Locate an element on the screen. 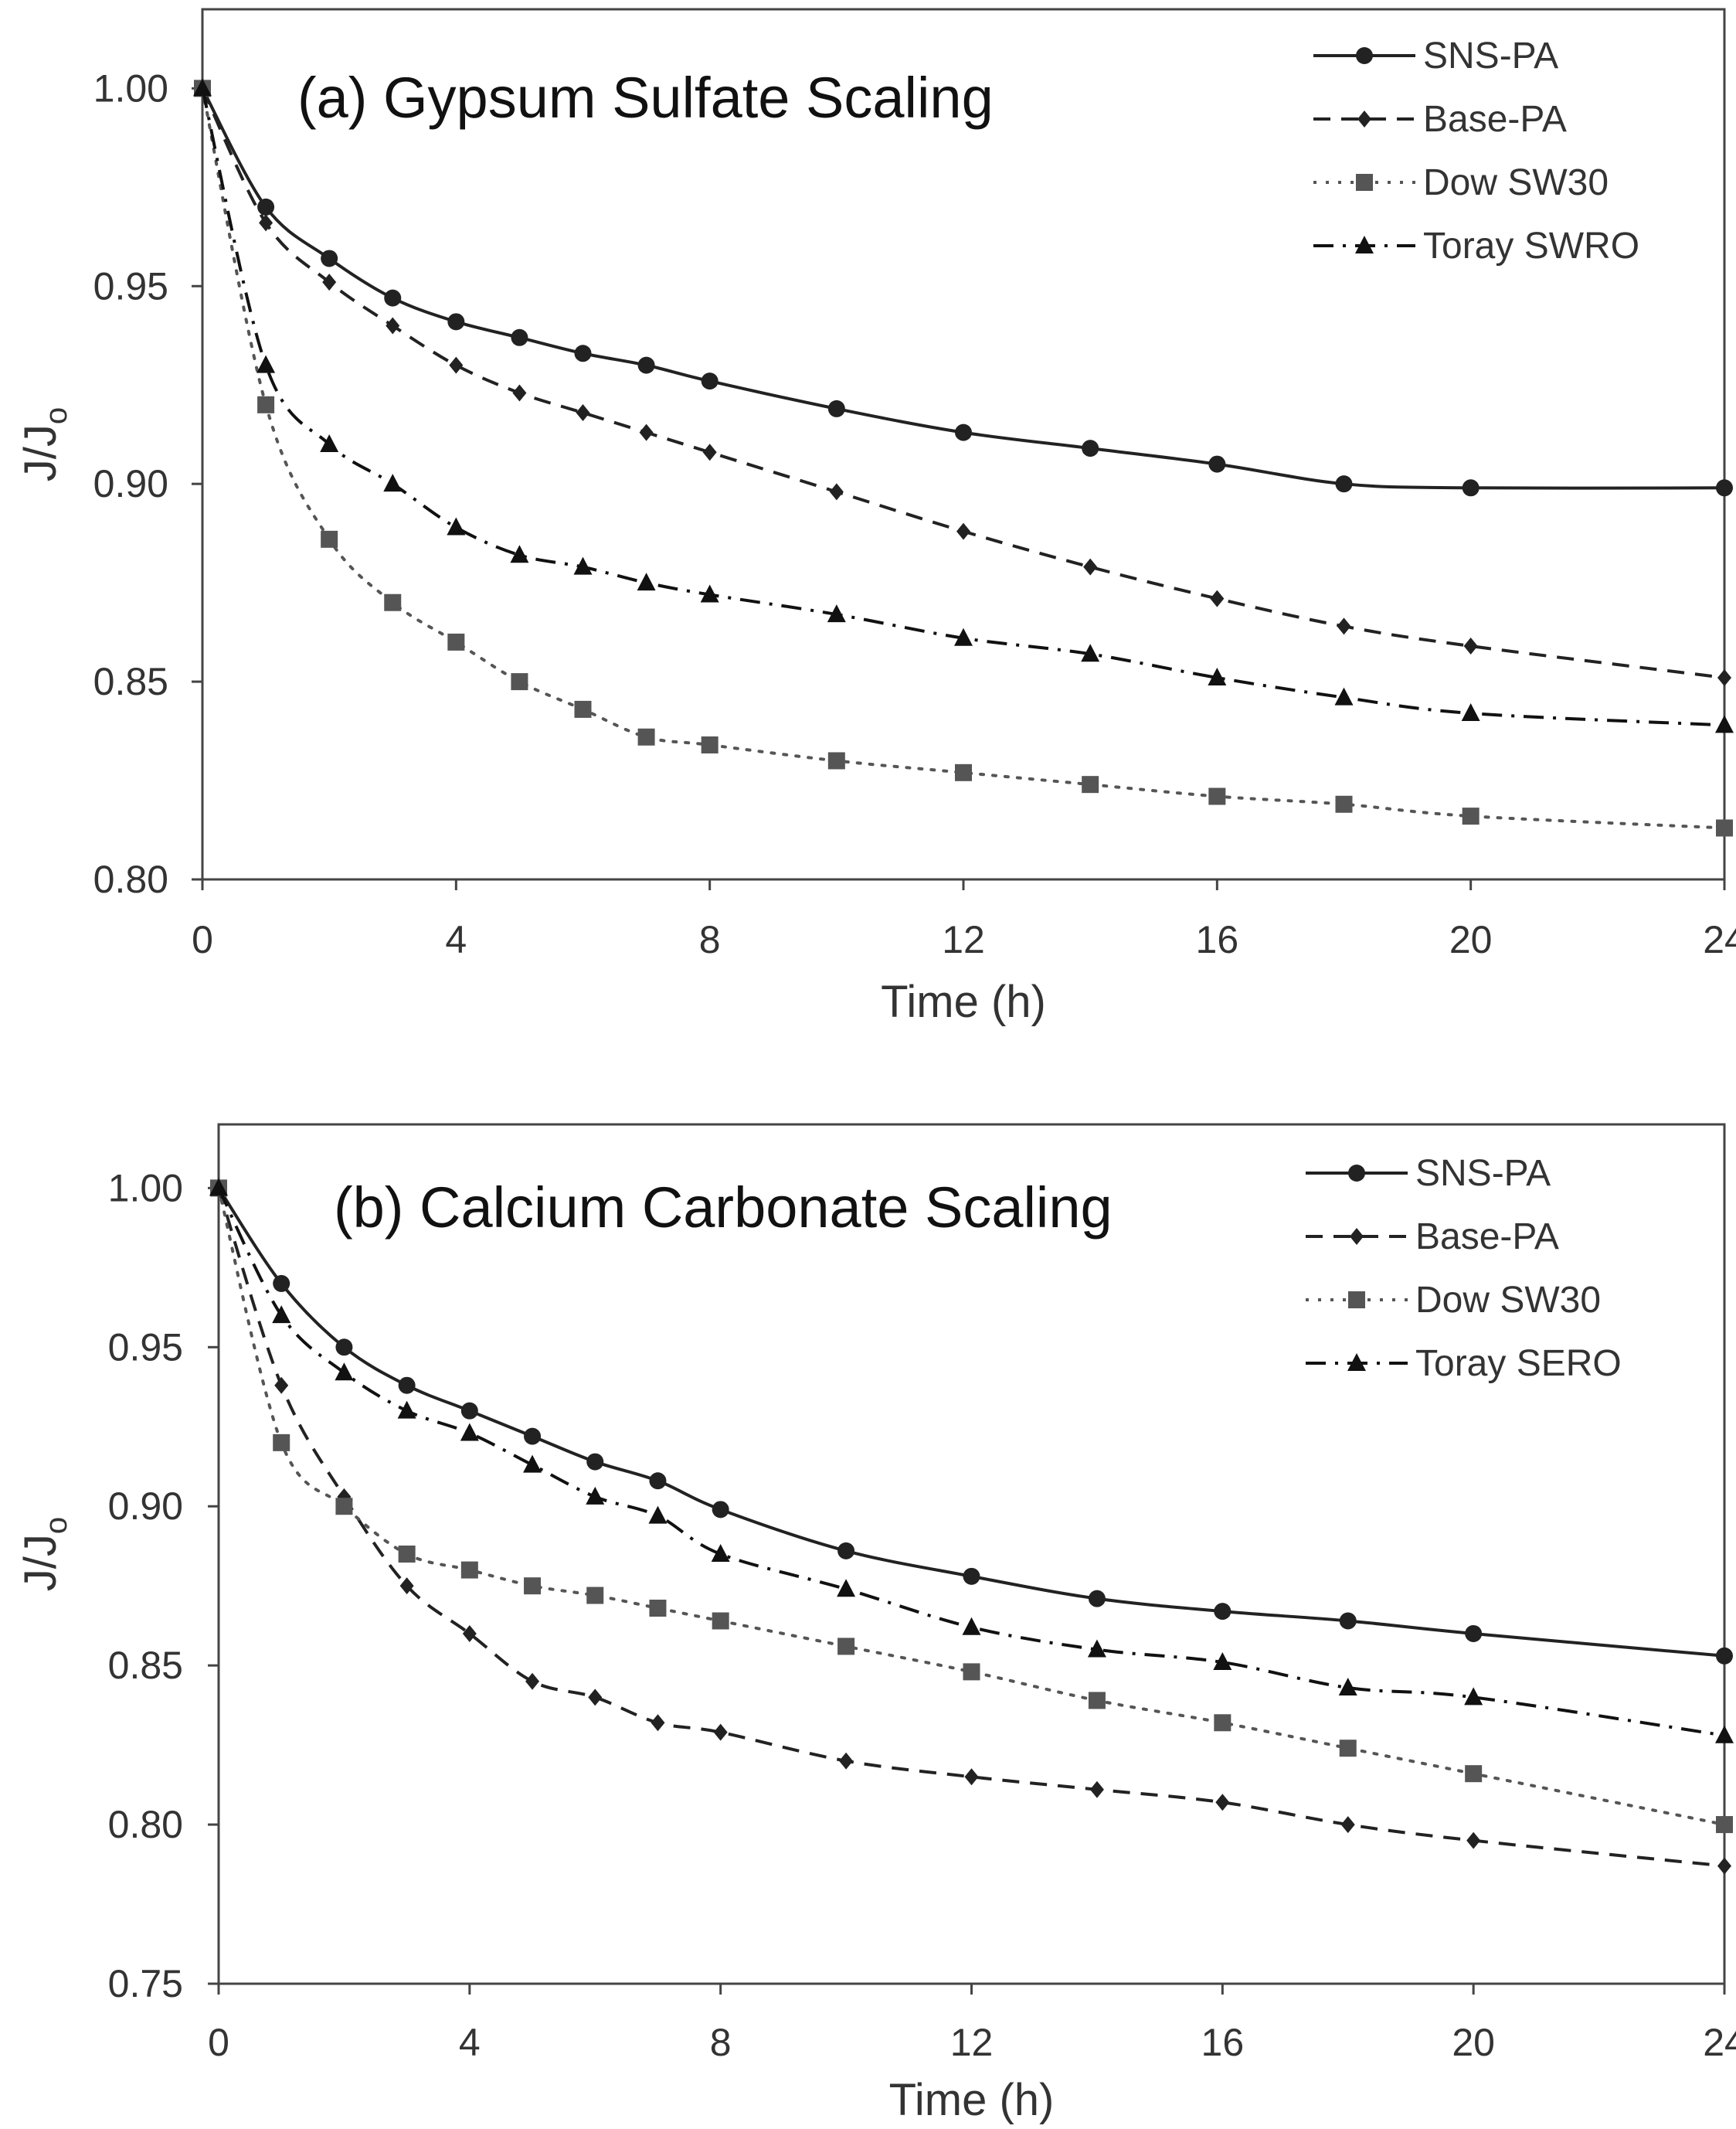 Image resolution: width=1736 pixels, height=2129 pixels. panel-b-legend-marker-dow-sw30 is located at coordinates (1356, 1299).